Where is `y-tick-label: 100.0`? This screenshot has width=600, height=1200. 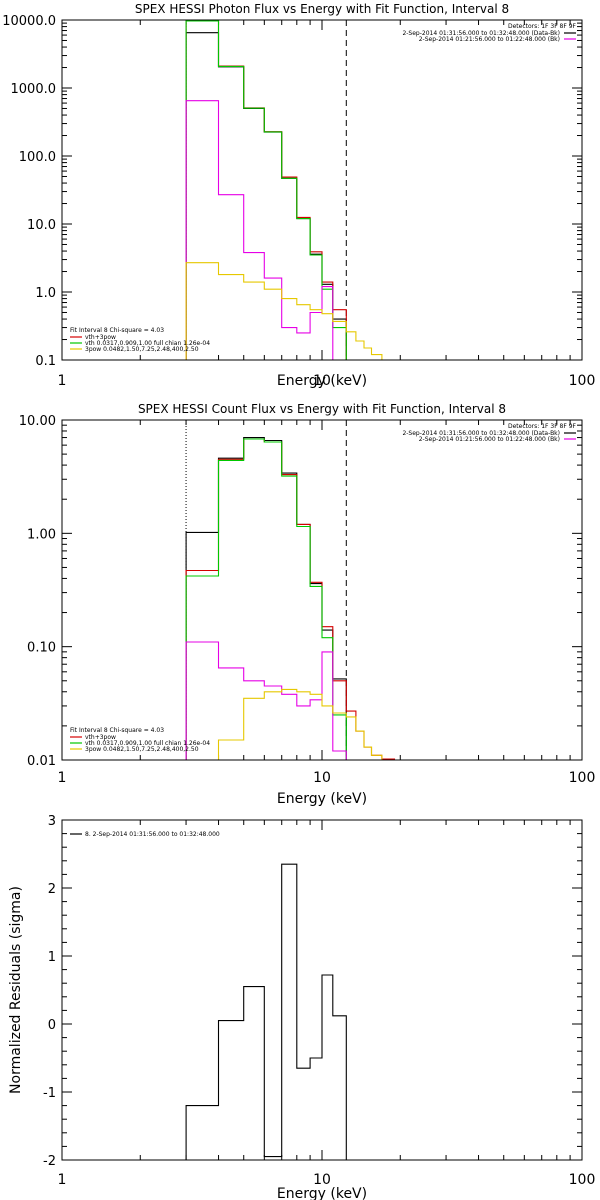
y-tick-label: 100.0 is located at coordinates (37, 157).